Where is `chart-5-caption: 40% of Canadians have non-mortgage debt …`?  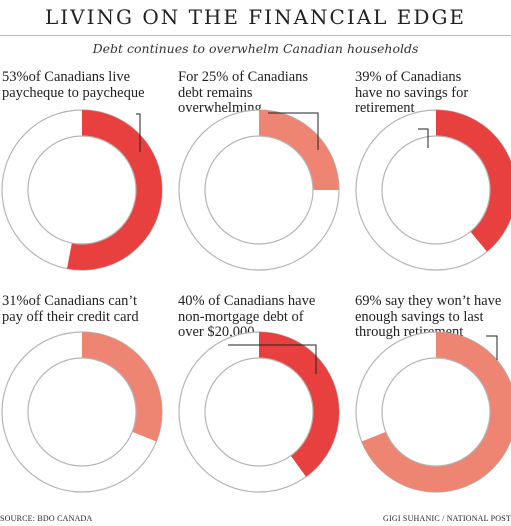
chart-5-caption: 40% of Canadians have non-mortgage debt … is located at coordinates (247, 316).